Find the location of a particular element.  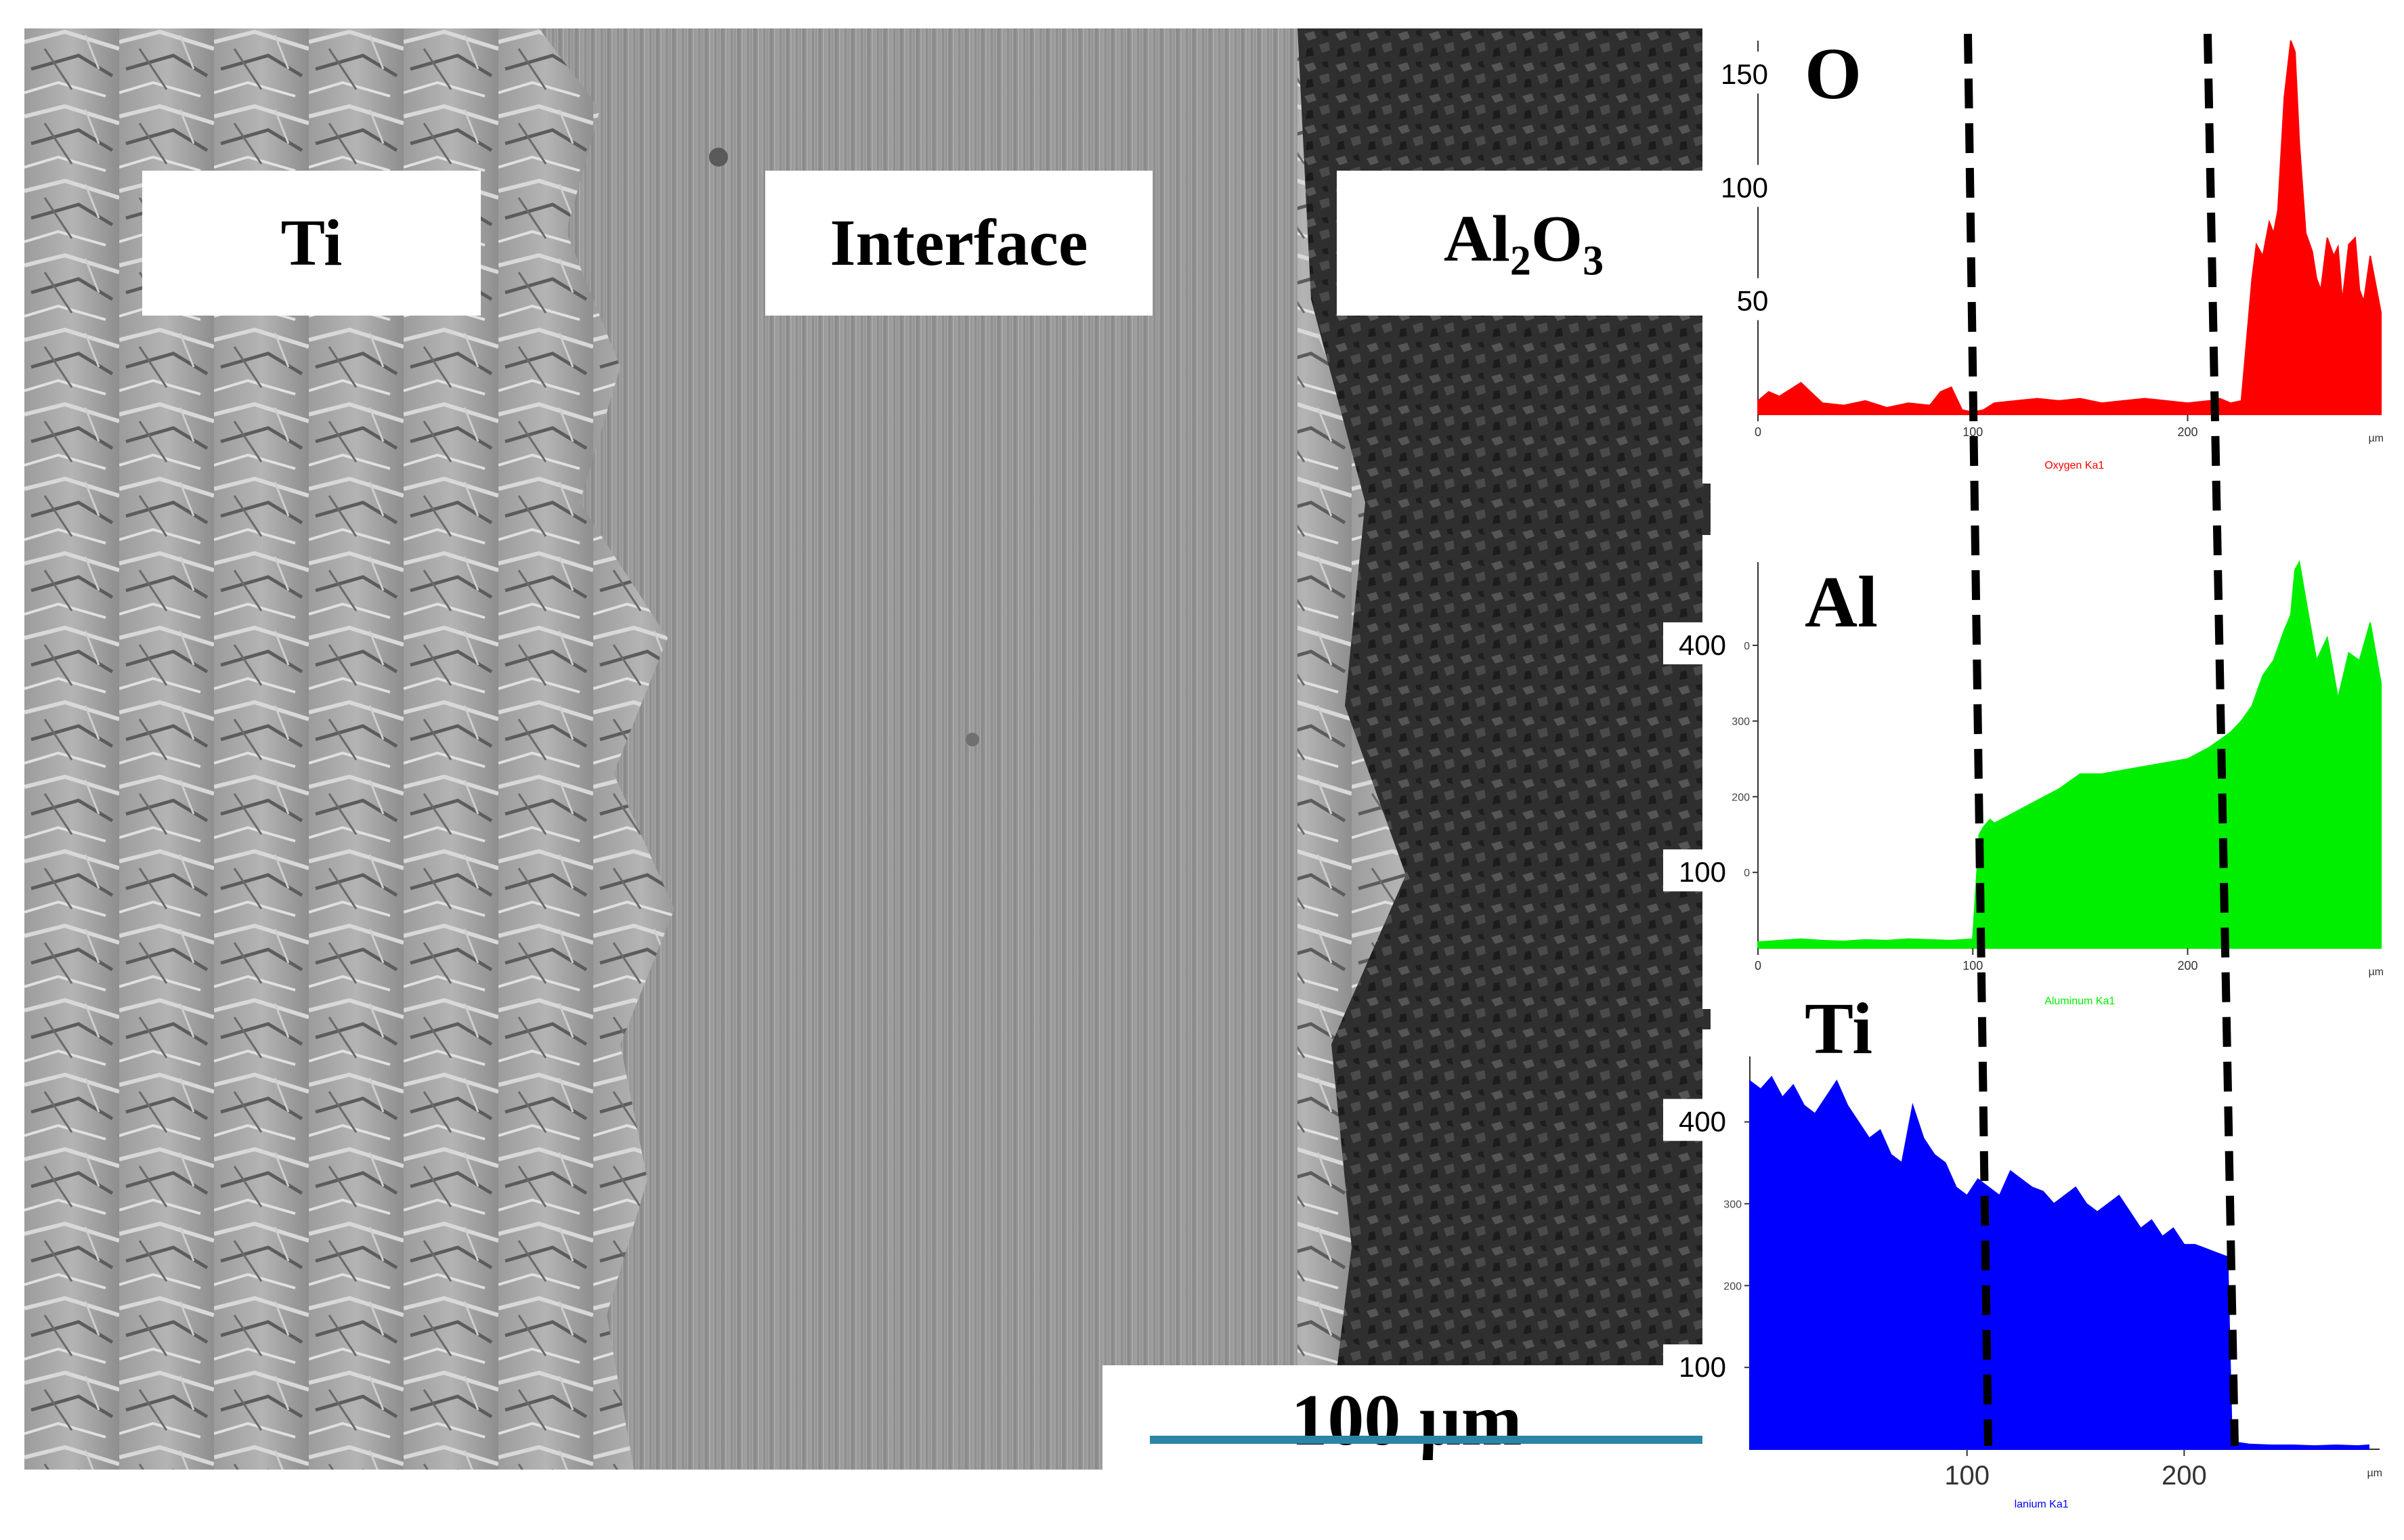

scale-bar-box: 100 µm is located at coordinates (1406, 1426).